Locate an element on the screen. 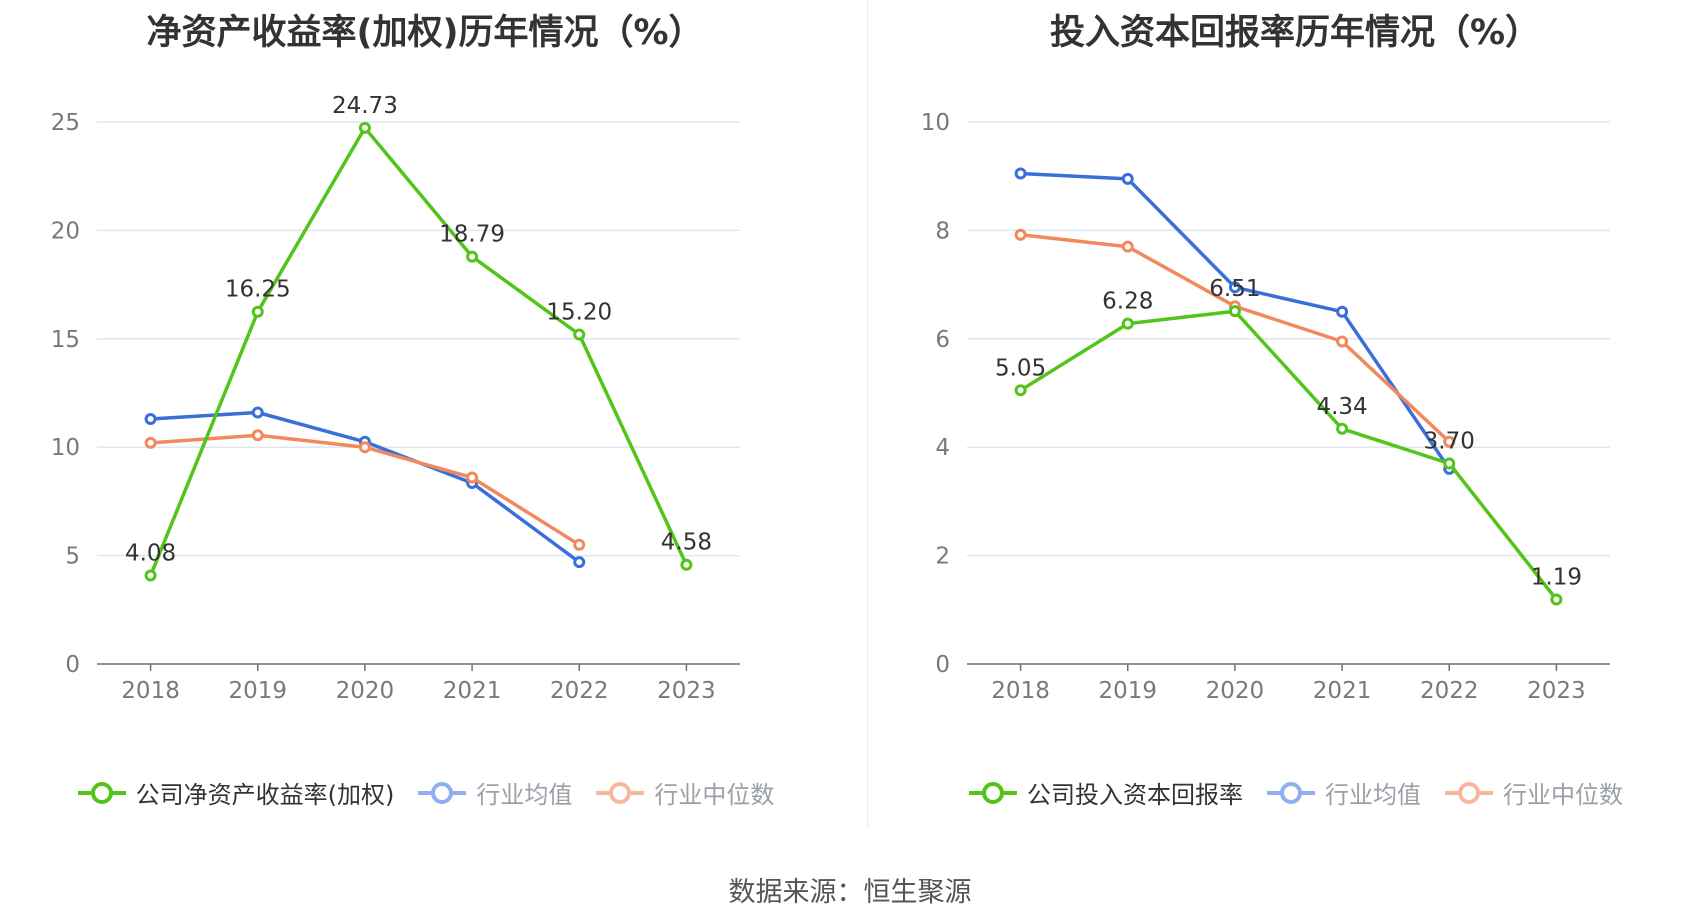 This screenshot has width=1700, height=918. legend-item-company-roic: 公司投入资本回报率 is located at coordinates (1105, 792).